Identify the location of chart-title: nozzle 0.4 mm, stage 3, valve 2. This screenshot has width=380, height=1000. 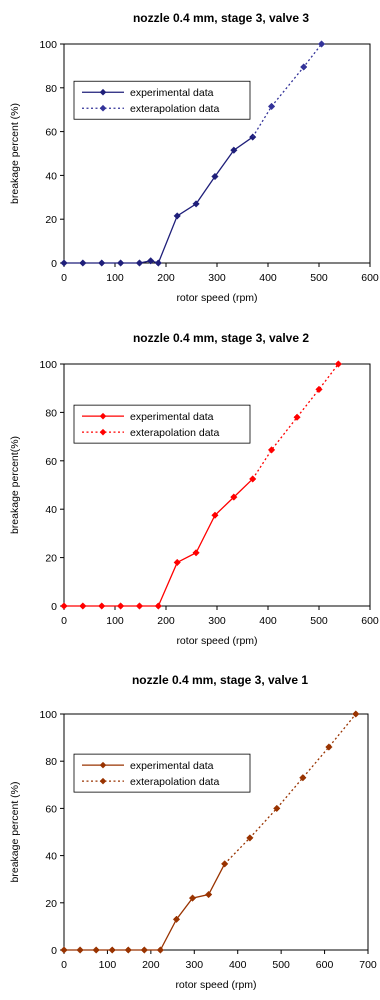
(221, 338).